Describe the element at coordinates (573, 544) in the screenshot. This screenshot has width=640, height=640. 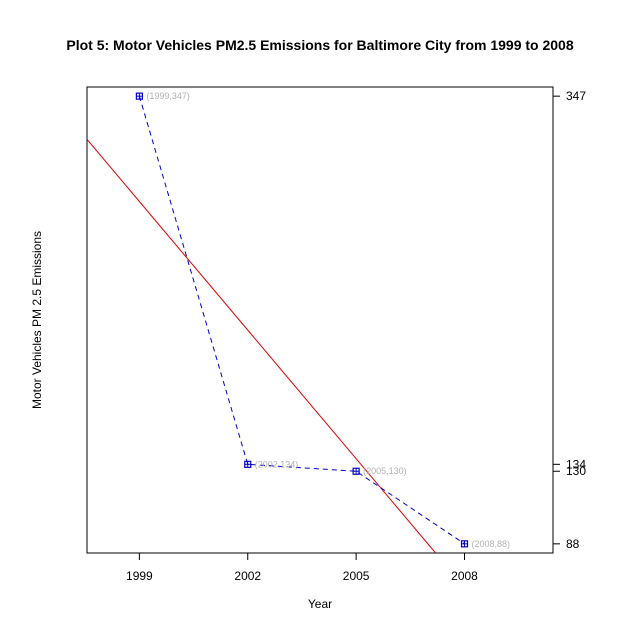
I see `y-tick-label-88: 88` at that location.